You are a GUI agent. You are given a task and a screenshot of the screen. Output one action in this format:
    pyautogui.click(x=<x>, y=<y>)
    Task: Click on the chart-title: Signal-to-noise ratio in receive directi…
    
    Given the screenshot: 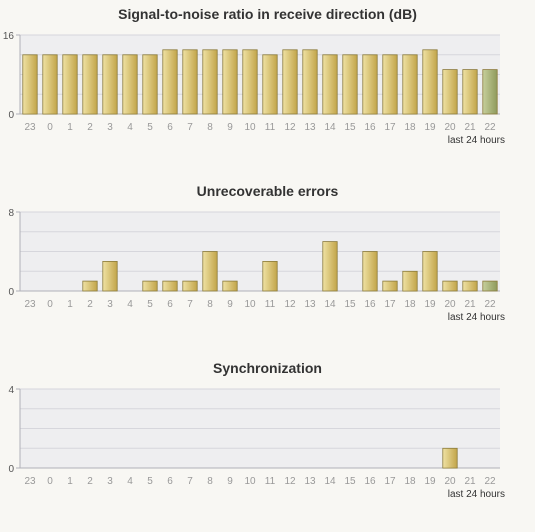 What is the action you would take?
    pyautogui.click(x=267, y=14)
    